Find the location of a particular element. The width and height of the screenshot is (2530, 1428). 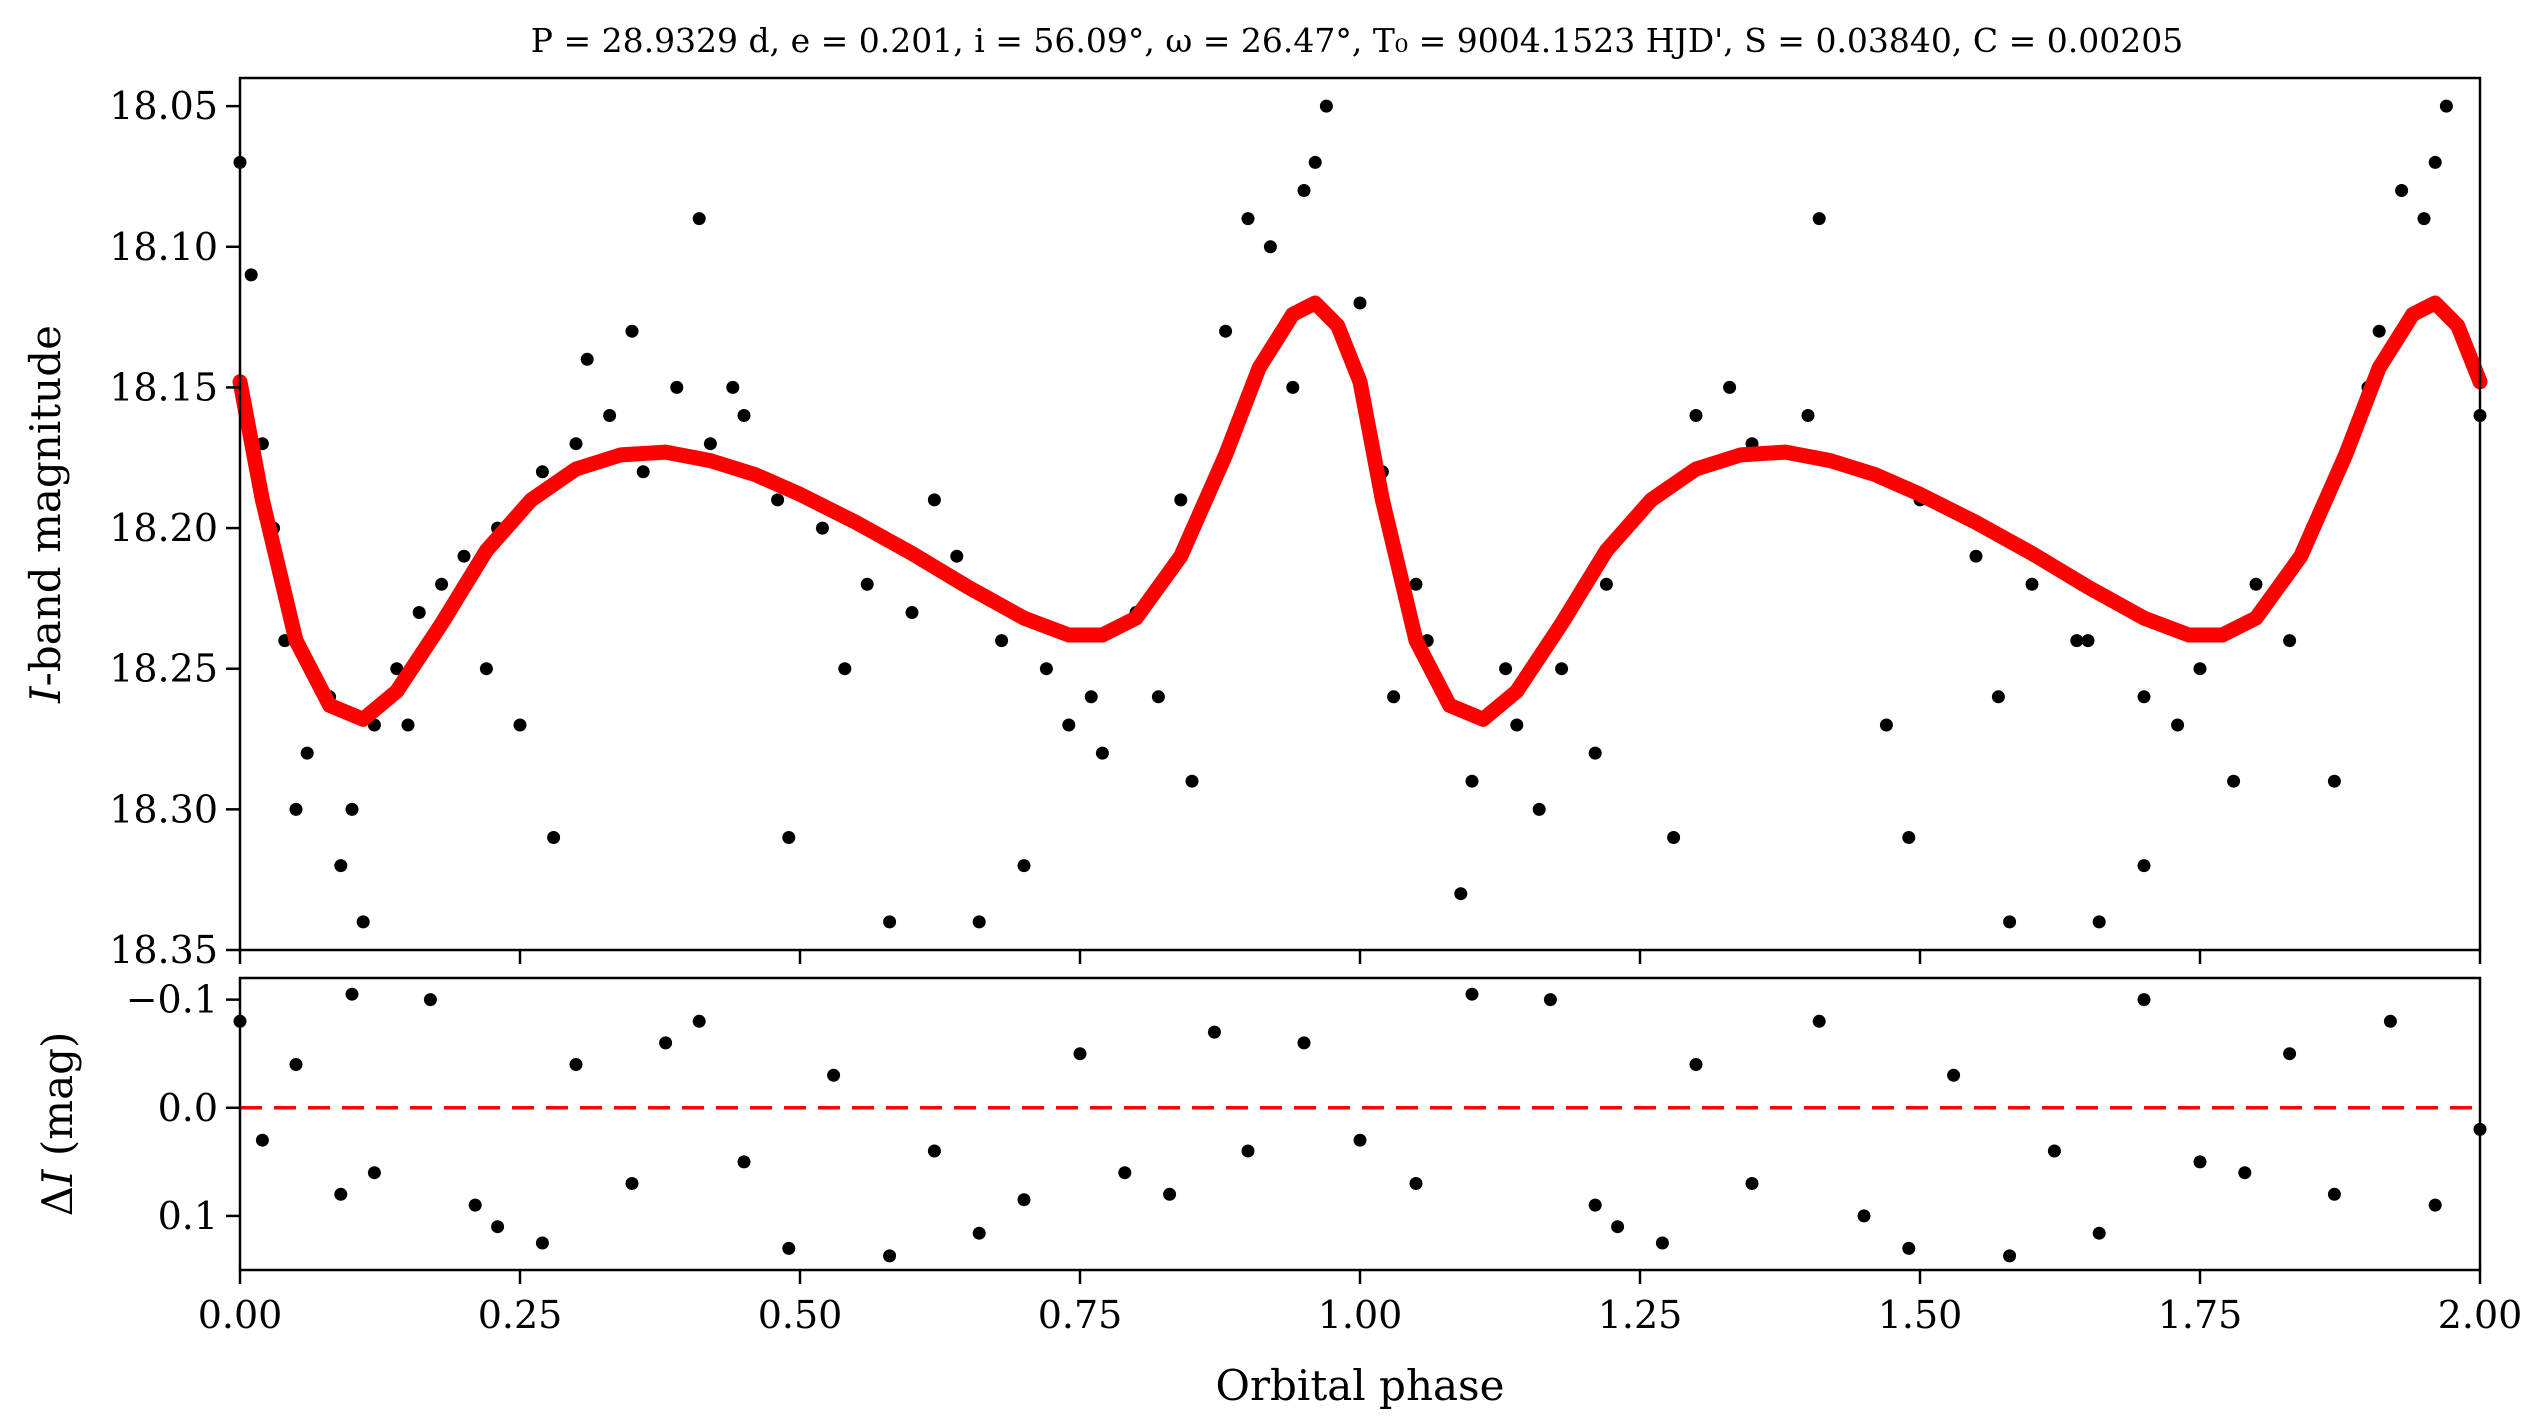

x-tick-label: 0.50 is located at coordinates (800, 1315).